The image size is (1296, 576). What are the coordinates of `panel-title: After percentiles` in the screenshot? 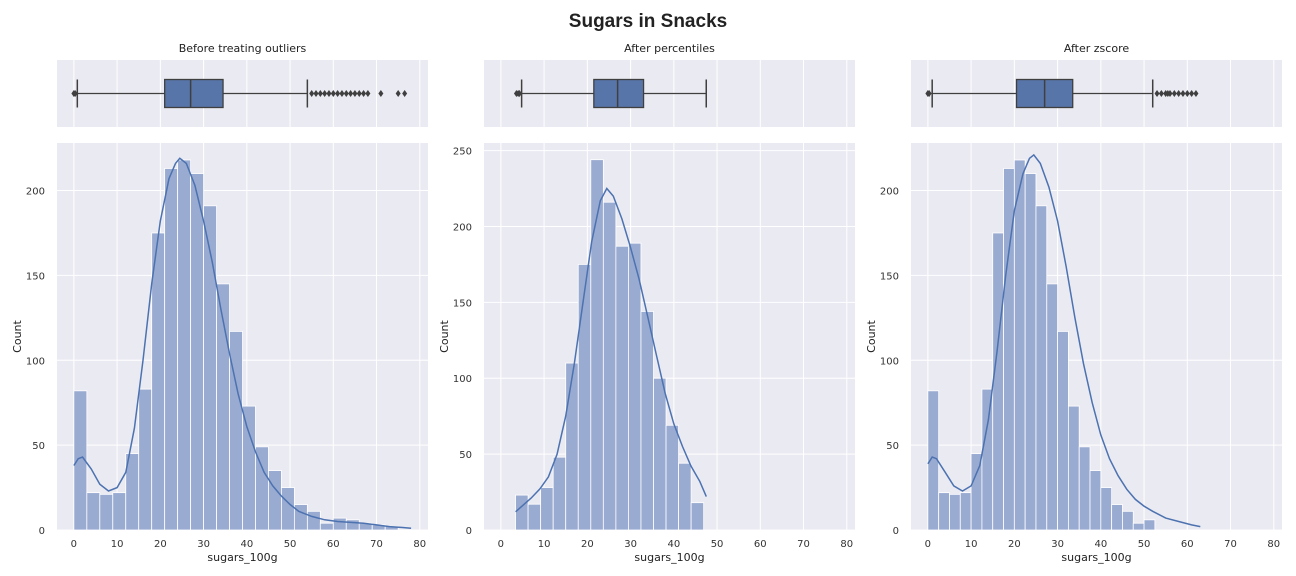 It's located at (669, 48).